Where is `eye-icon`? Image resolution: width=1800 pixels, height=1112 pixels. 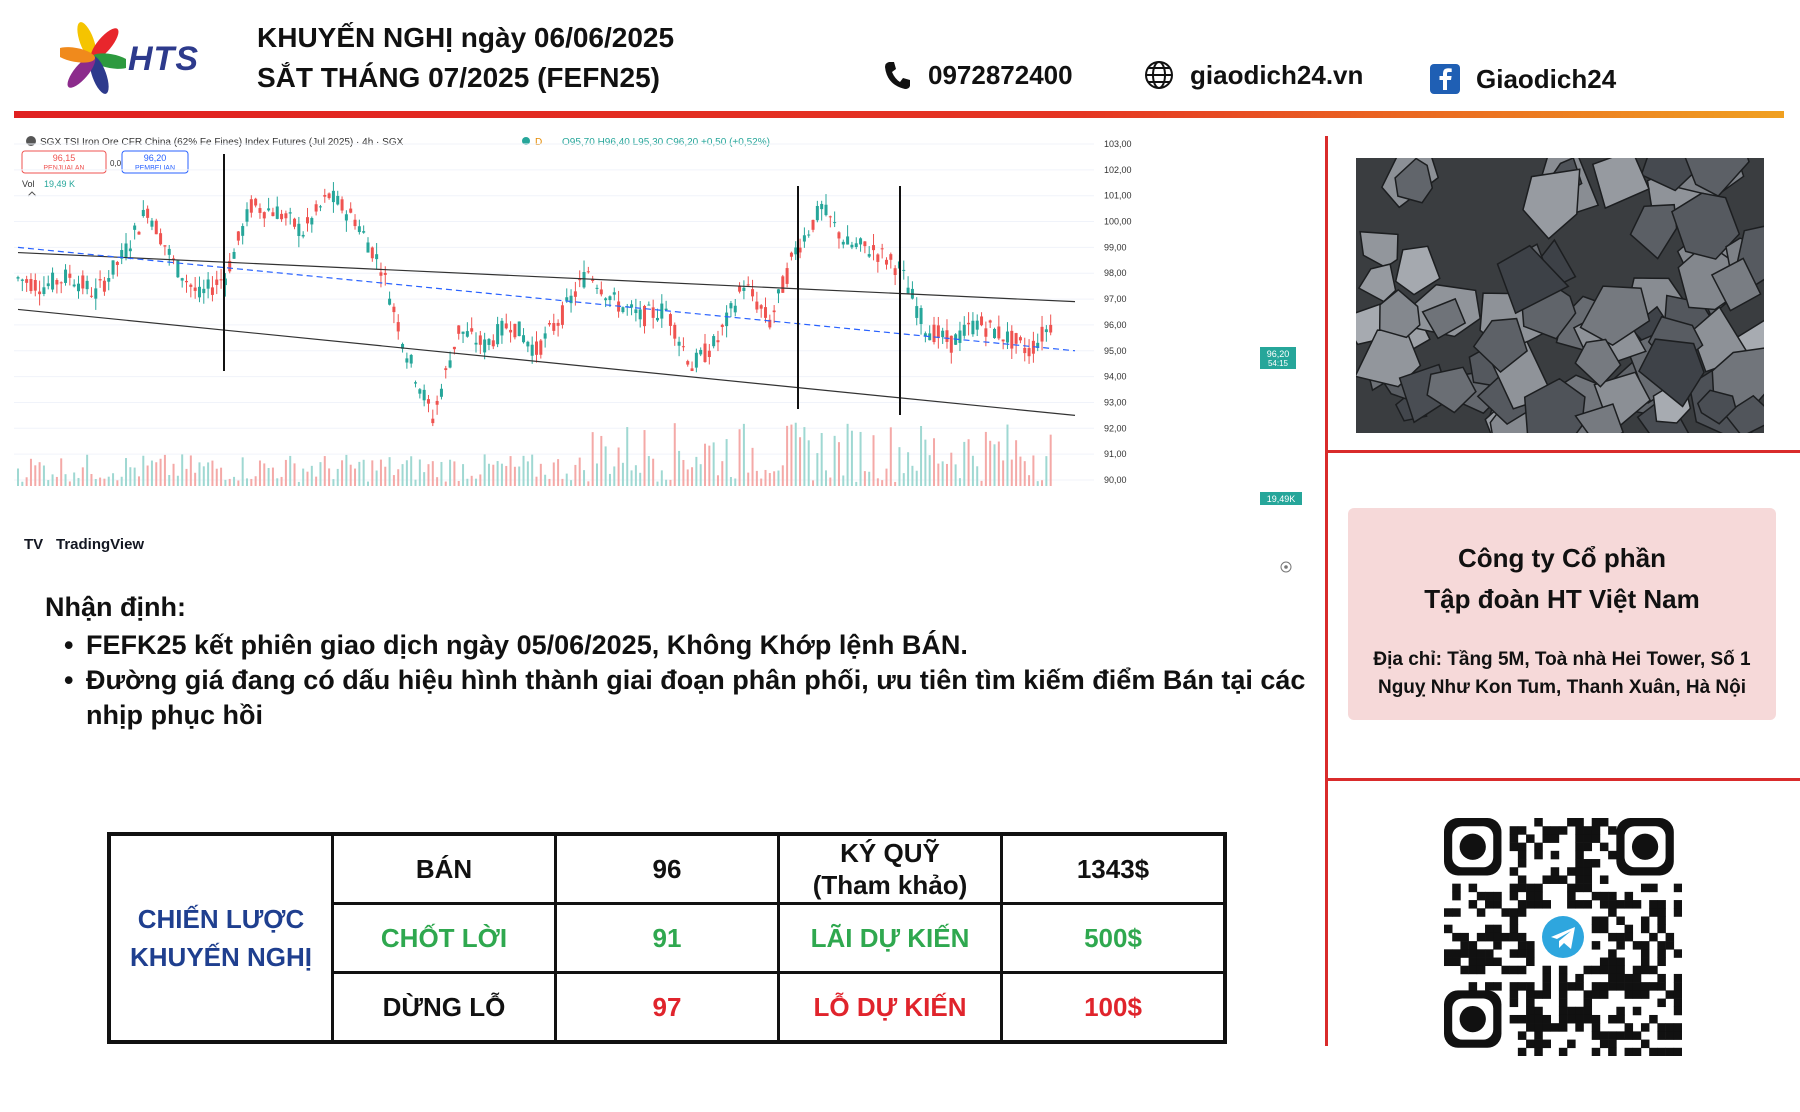
eye-icon is located at coordinates (1286, 567).